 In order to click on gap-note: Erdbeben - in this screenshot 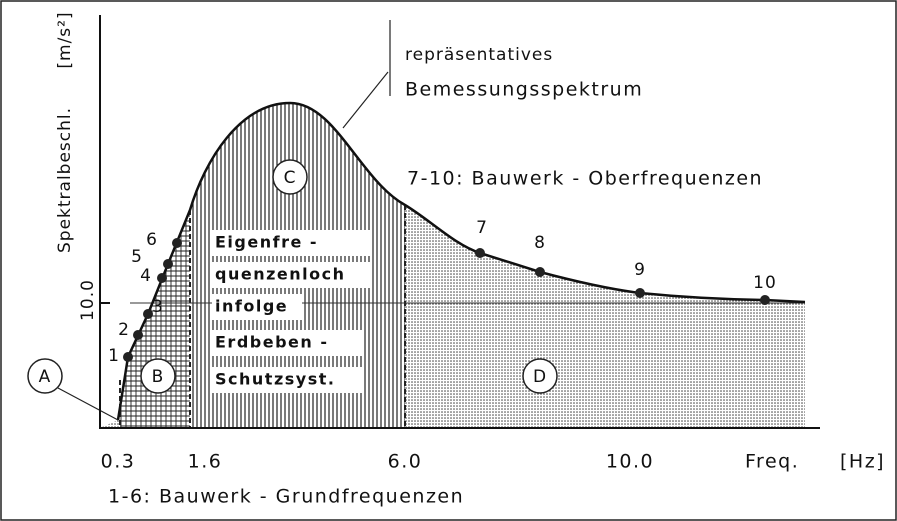, I will do `click(271, 342)`.